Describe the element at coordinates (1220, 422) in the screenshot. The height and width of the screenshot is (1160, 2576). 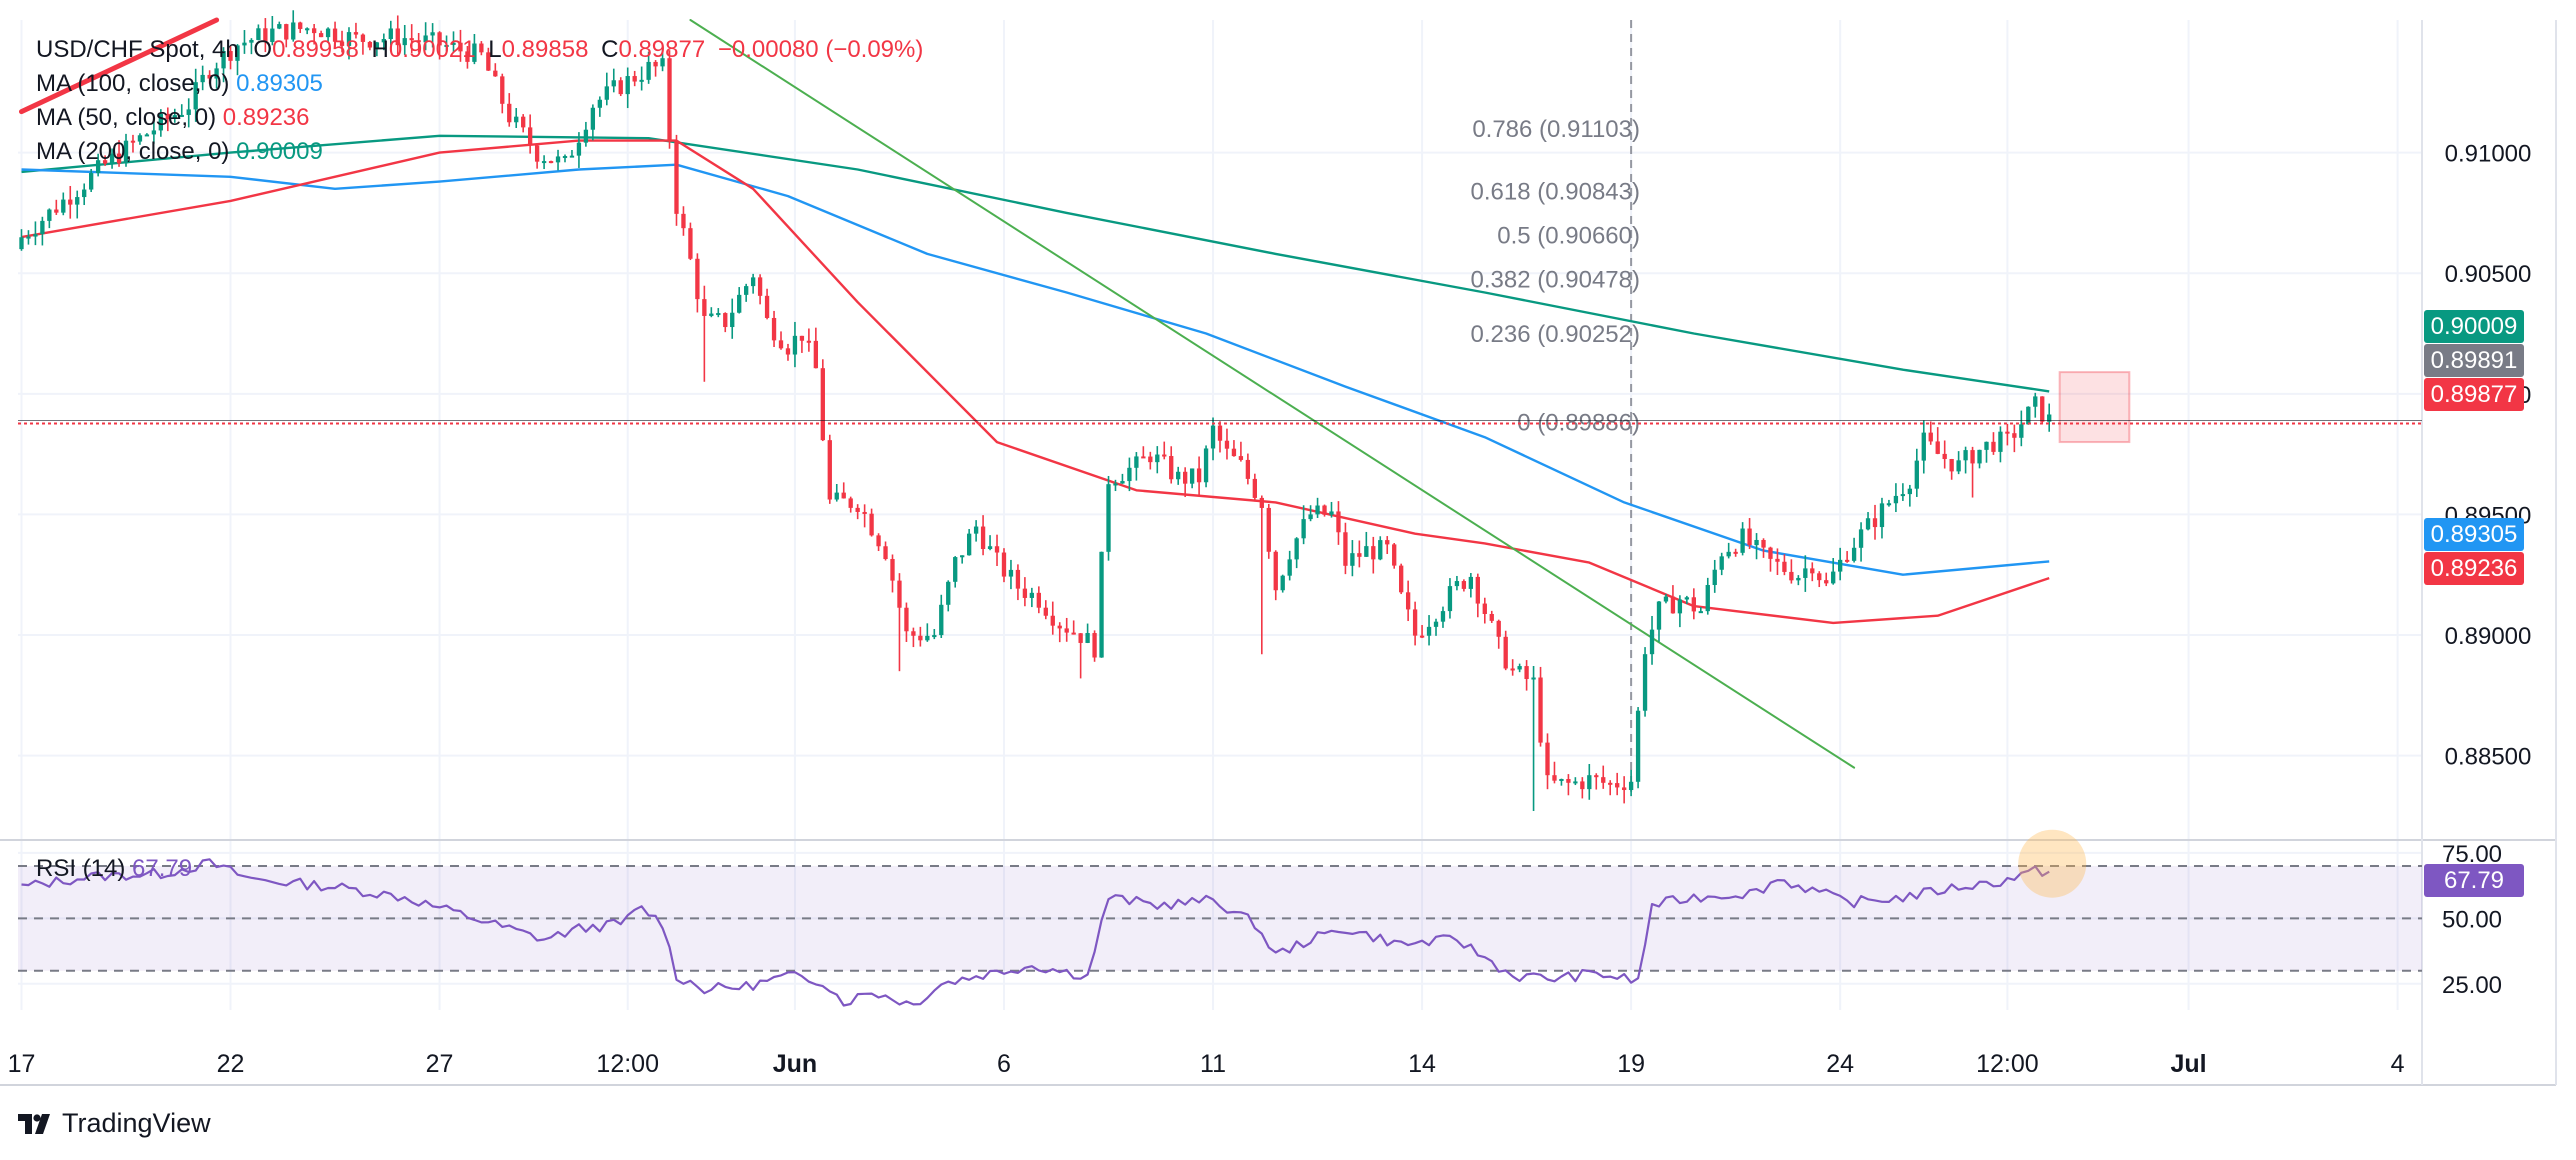
I see `current-price-line` at that location.